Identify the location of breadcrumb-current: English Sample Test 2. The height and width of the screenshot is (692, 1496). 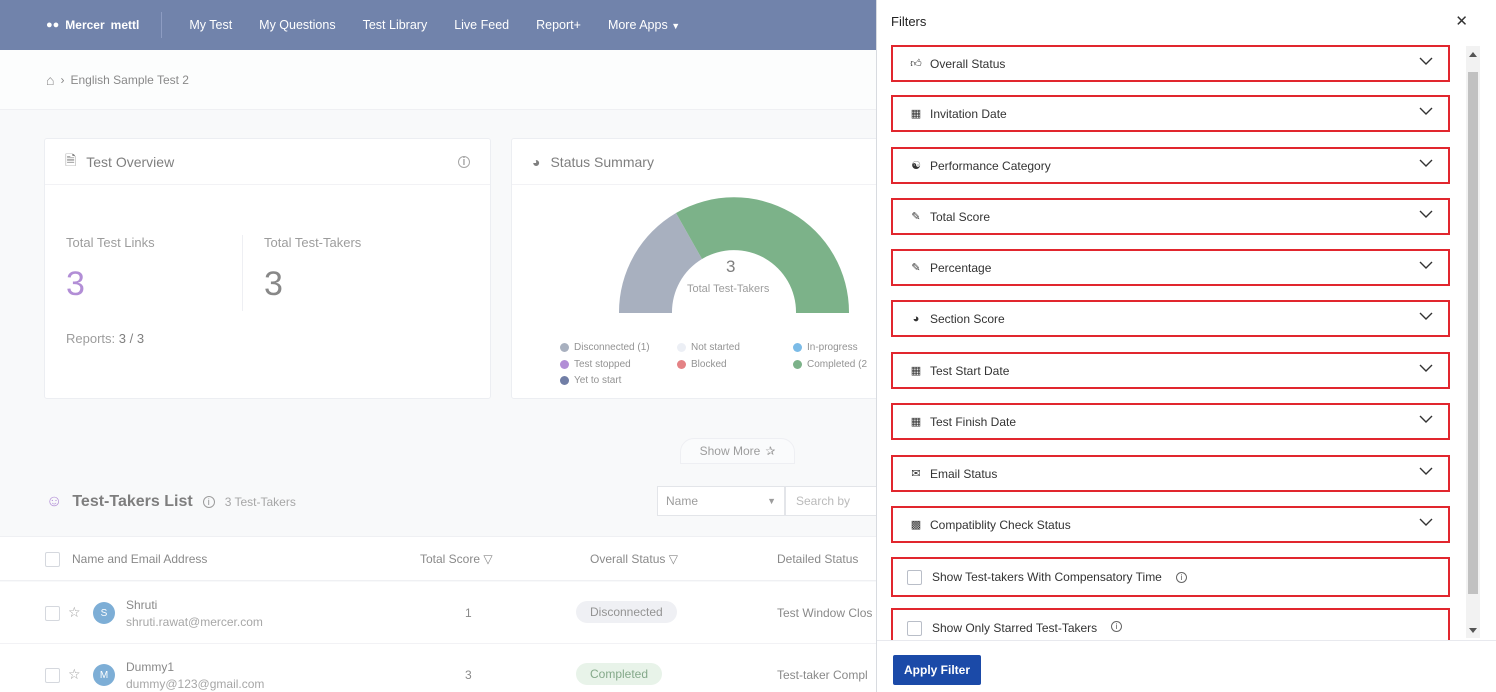
(129, 79).